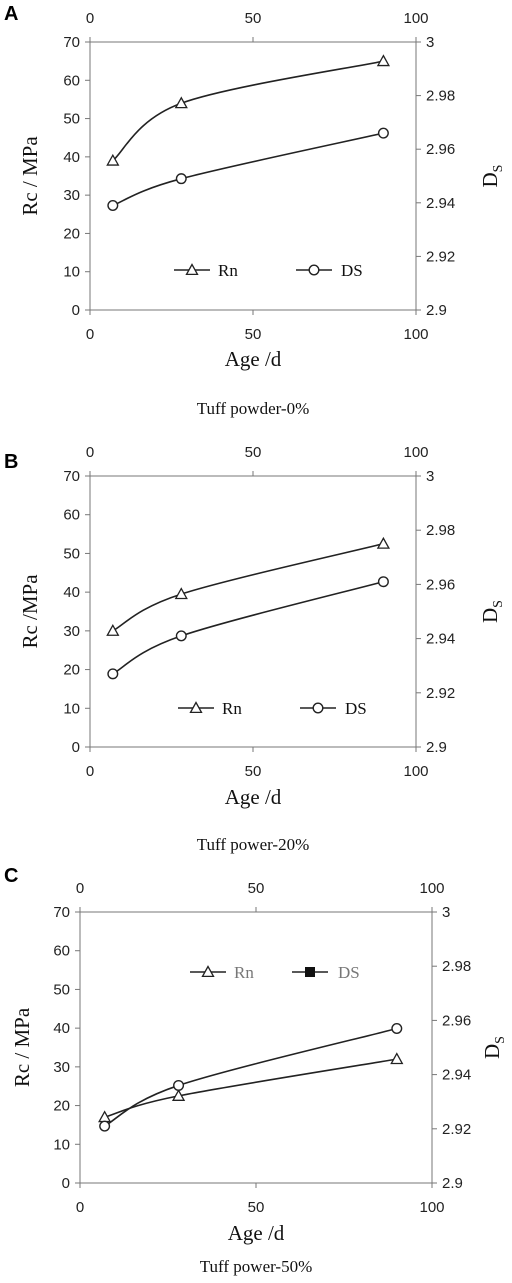  I want to click on legend-label: Rn, so click(232, 708).